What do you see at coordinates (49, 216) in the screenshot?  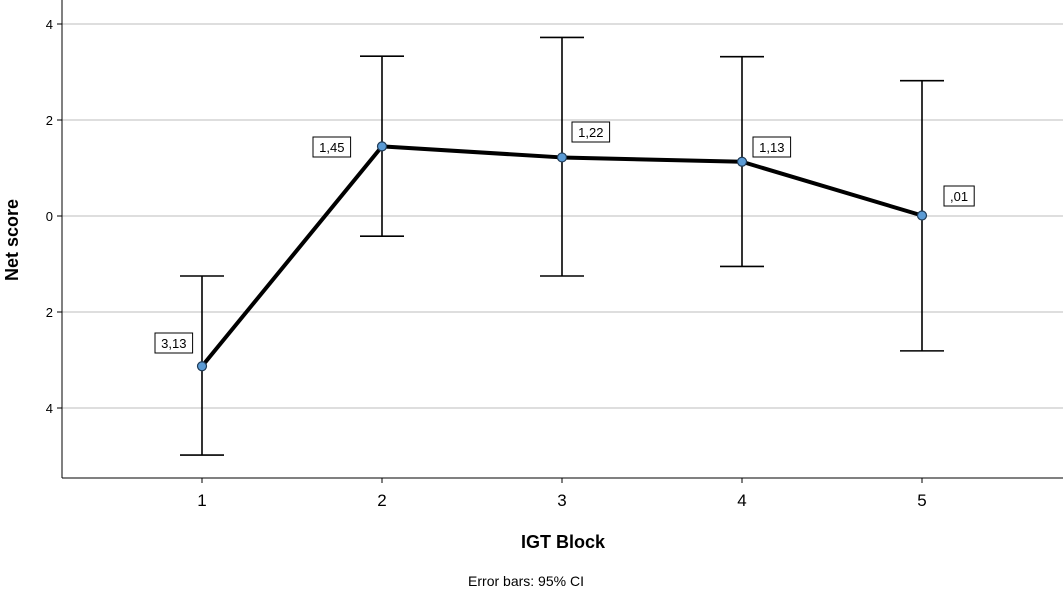 I see `y-tick-label-2: 0` at bounding box center [49, 216].